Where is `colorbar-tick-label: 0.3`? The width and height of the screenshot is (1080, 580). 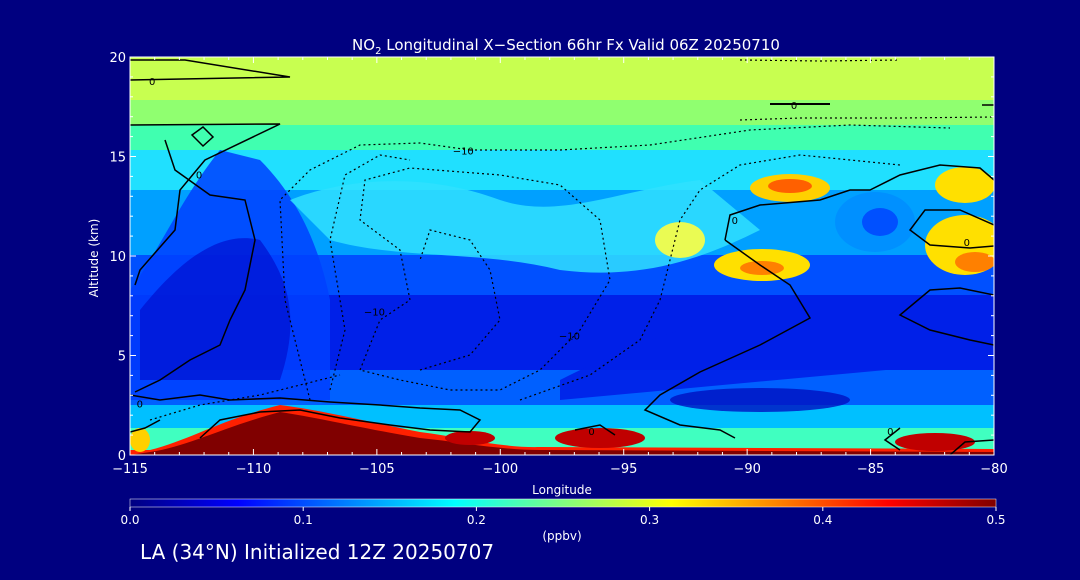
colorbar-tick-label: 0.3 is located at coordinates (649, 520).